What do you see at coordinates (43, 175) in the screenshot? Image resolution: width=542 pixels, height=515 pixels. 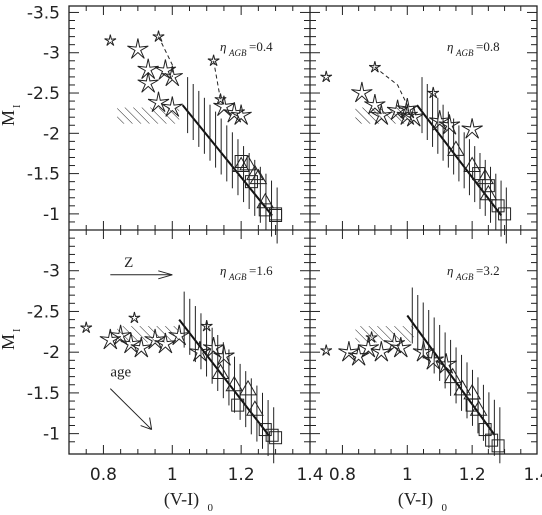 I see `y-tick-label-top: -1.5` at bounding box center [43, 175].